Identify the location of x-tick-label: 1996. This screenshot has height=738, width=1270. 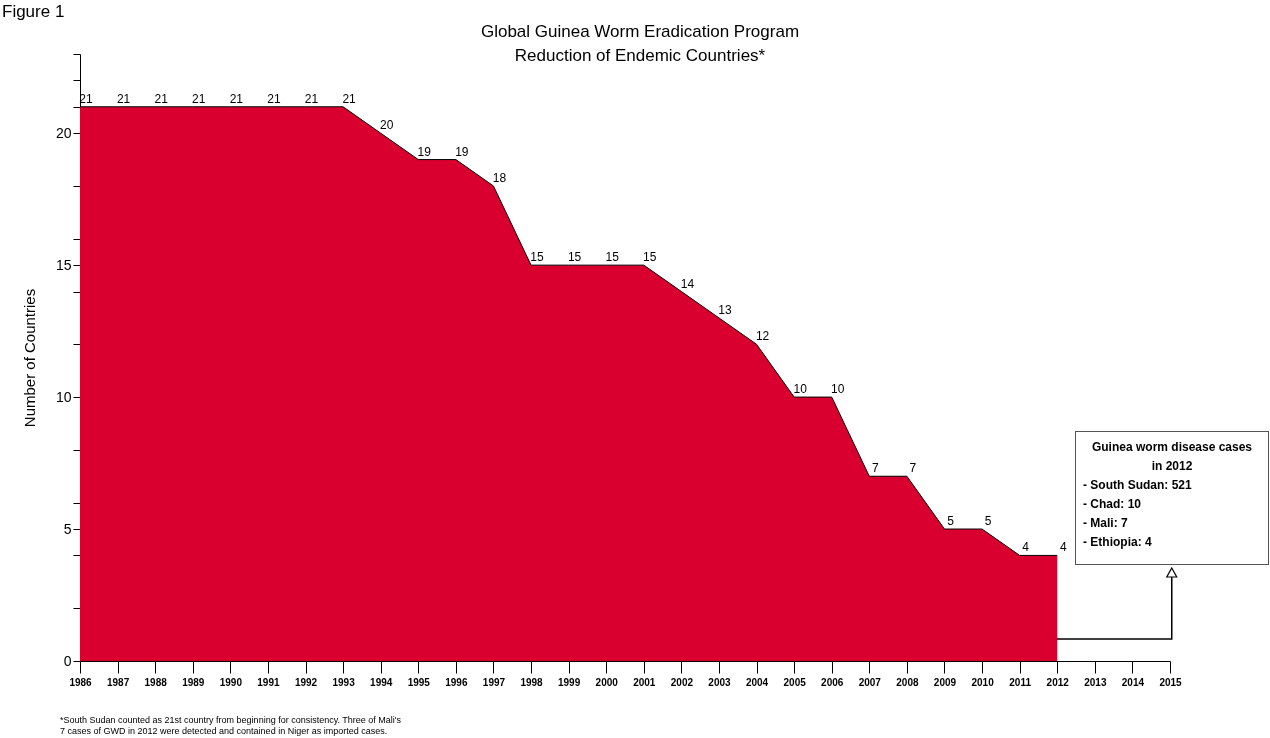
(456, 682).